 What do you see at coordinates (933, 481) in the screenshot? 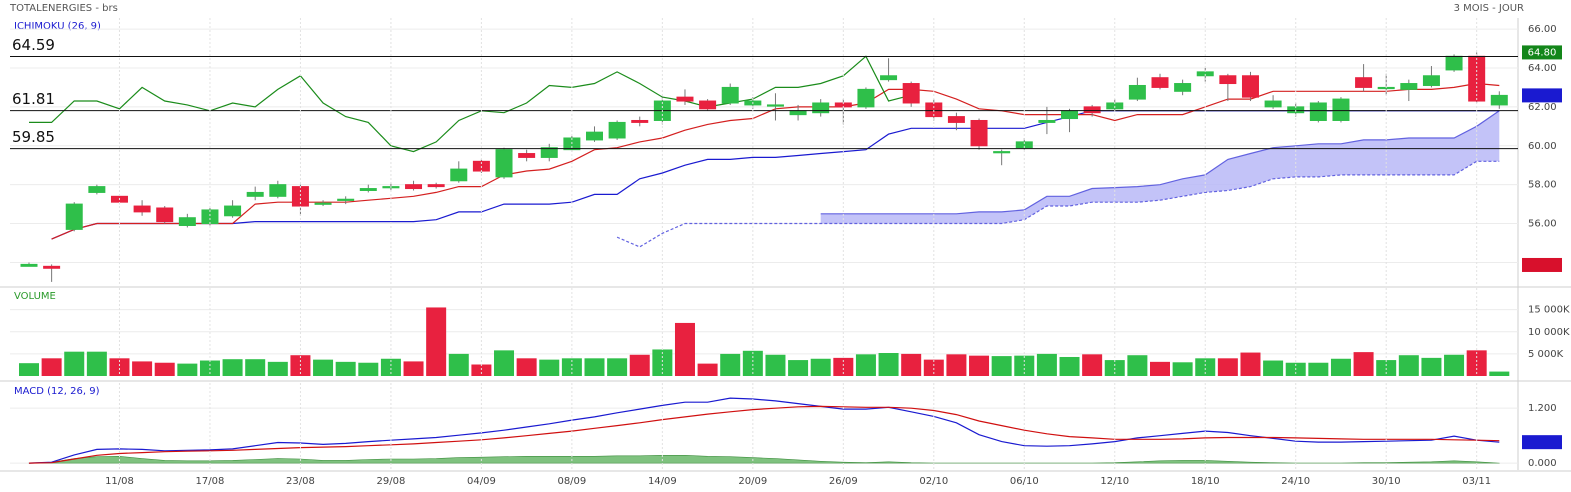
I see `x-tick-label: 02/10` at bounding box center [933, 481].